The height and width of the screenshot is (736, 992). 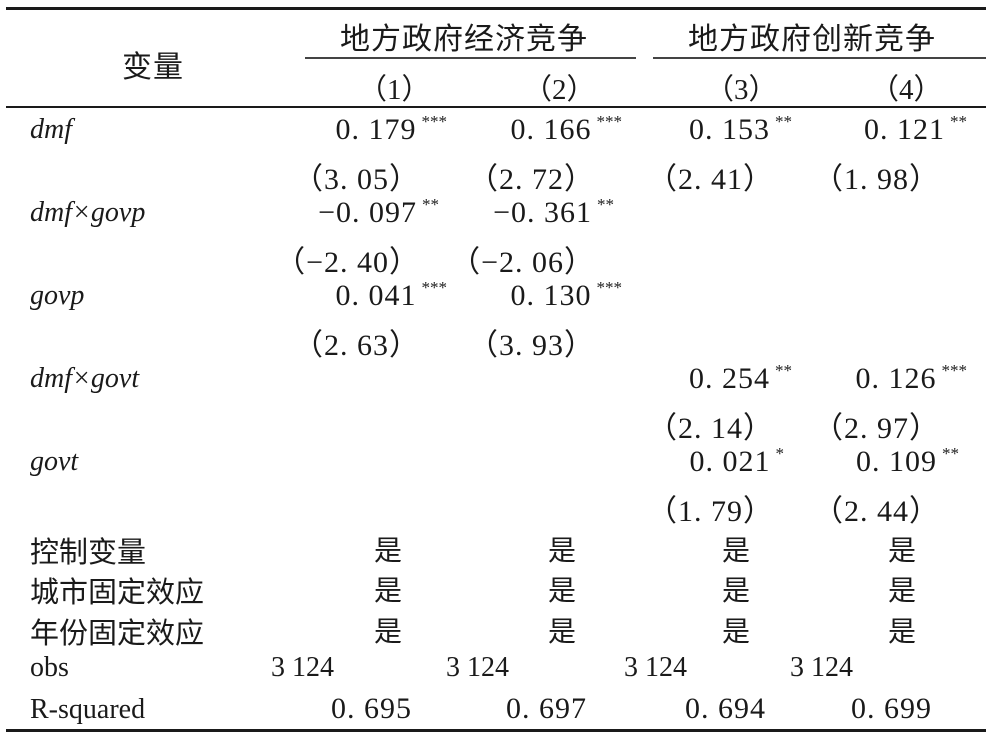 What do you see at coordinates (388, 590) in the screenshot?
I see `city-fe-col1: 是` at bounding box center [388, 590].